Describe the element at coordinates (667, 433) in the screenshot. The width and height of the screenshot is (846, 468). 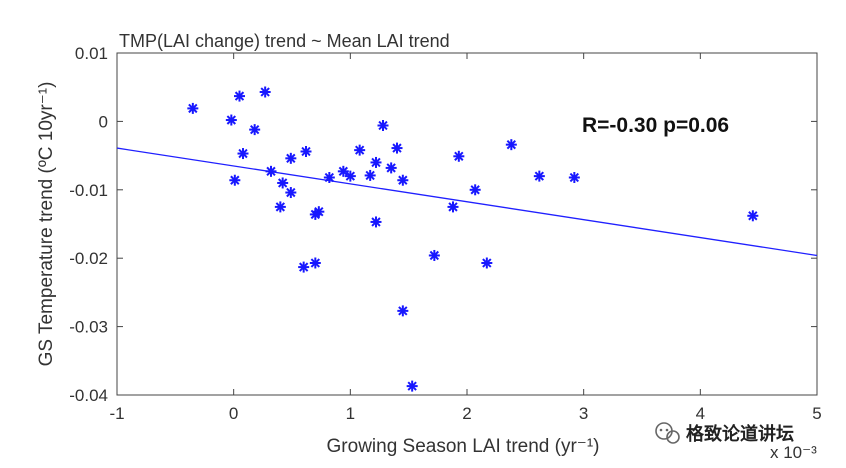
I see `wechat-icon` at that location.